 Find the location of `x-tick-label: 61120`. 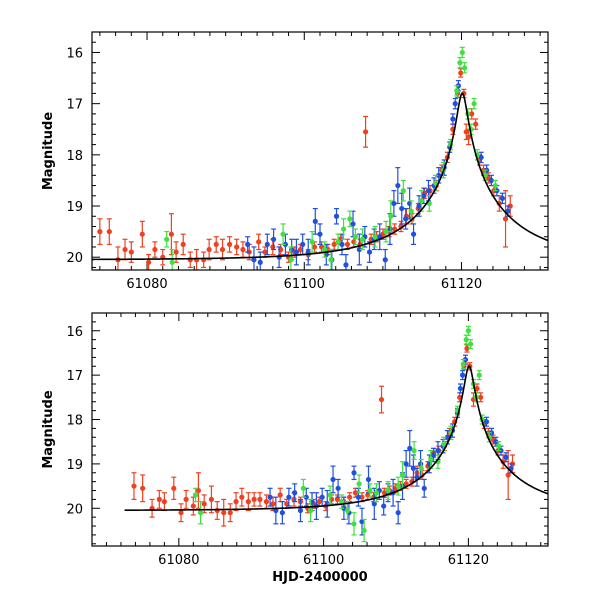

x-tick-label: 61120 is located at coordinates (468, 560).